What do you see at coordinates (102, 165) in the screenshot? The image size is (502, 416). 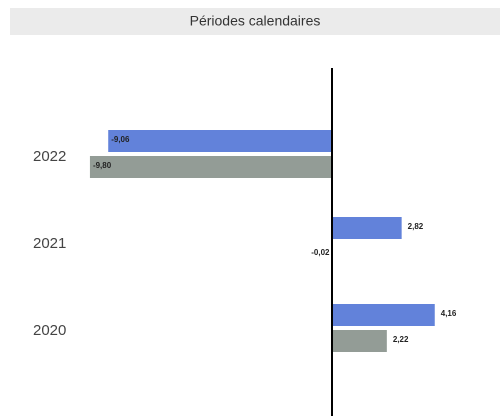 I see `value-label: -9,80` at bounding box center [102, 165].